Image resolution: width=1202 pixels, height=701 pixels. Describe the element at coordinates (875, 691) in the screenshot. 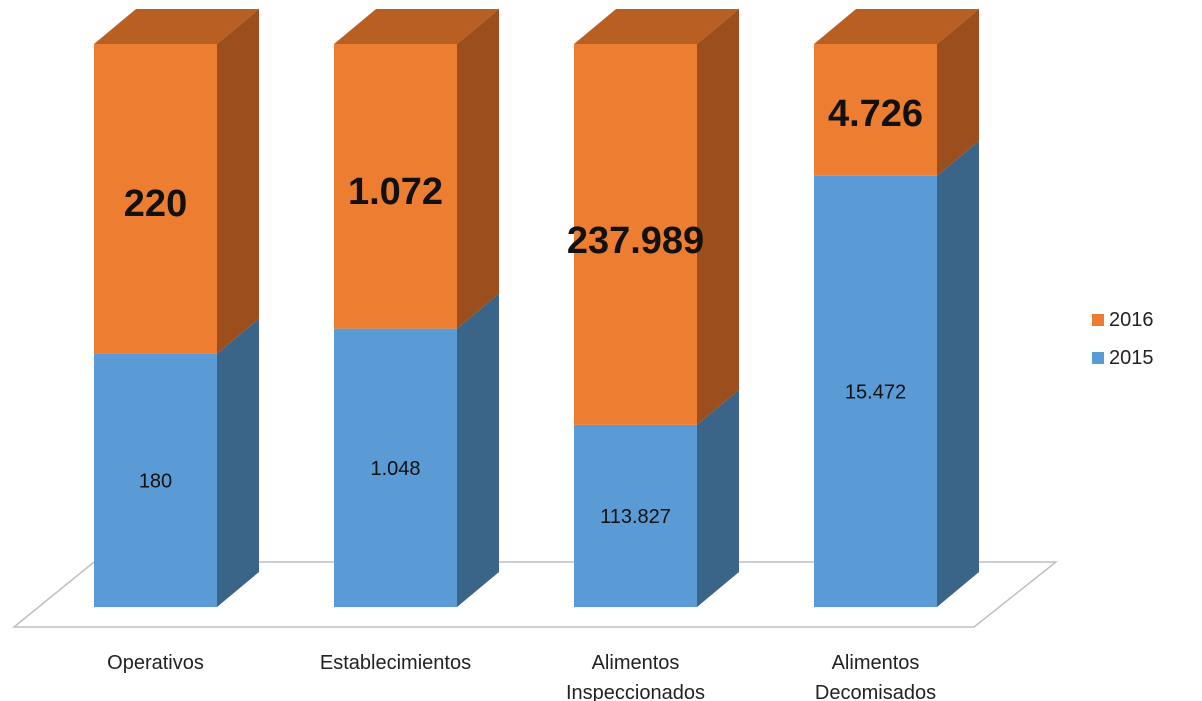

I see `category-label: Decomisados` at that location.